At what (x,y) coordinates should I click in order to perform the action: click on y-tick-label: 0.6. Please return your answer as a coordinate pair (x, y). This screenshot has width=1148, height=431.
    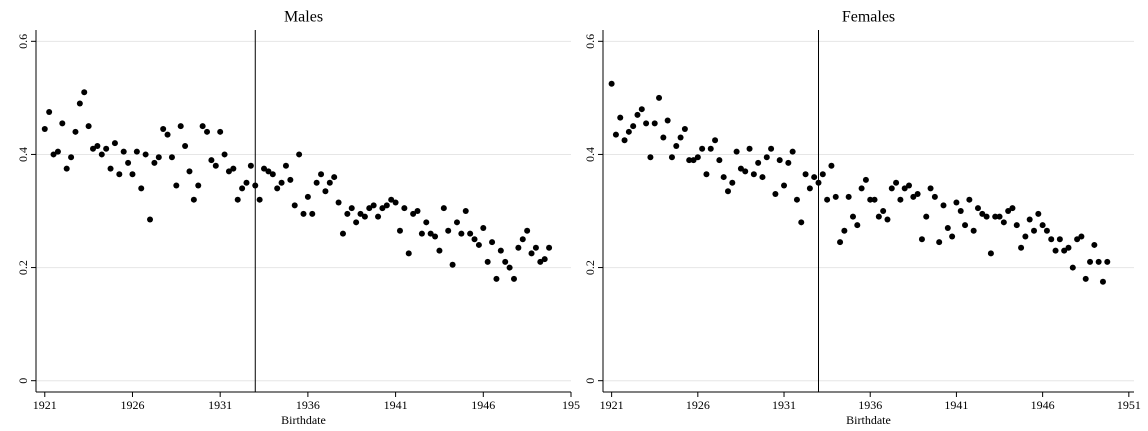
    Looking at the image, I should click on (590, 41).